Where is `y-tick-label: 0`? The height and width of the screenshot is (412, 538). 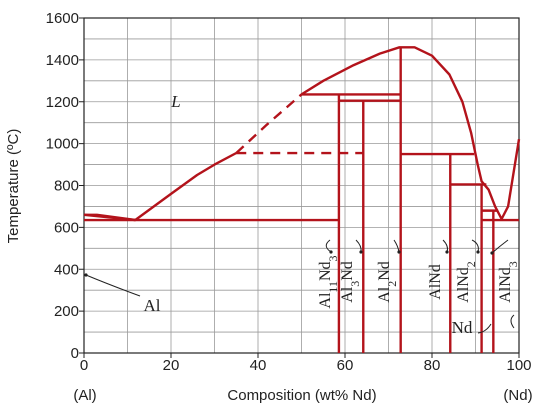
y-tick-label: 0 is located at coordinates (75, 353).